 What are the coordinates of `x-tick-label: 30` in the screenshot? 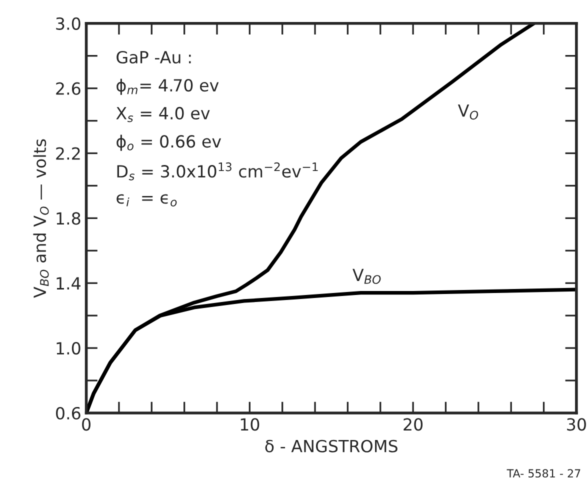 It's located at (576, 424).